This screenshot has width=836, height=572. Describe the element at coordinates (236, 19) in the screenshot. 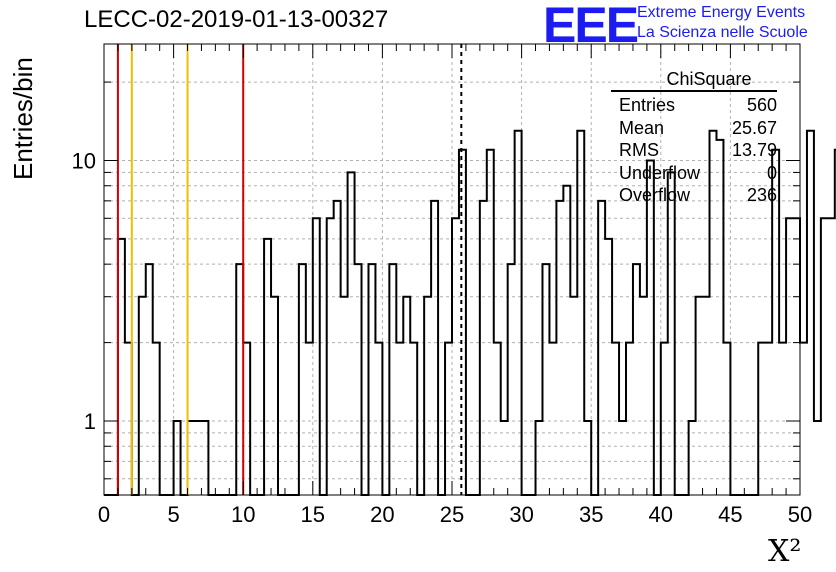

I see `chart-title: LECC-02-2019-01-13-00327` at that location.